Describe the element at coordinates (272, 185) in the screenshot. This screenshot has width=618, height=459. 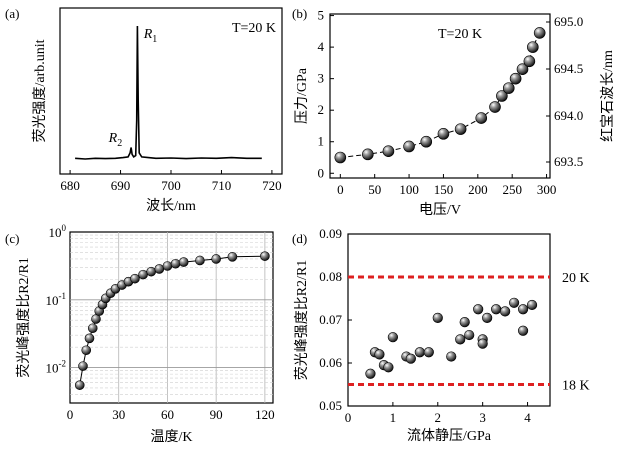
I see `panel-a-xtick-label: 720` at that location.